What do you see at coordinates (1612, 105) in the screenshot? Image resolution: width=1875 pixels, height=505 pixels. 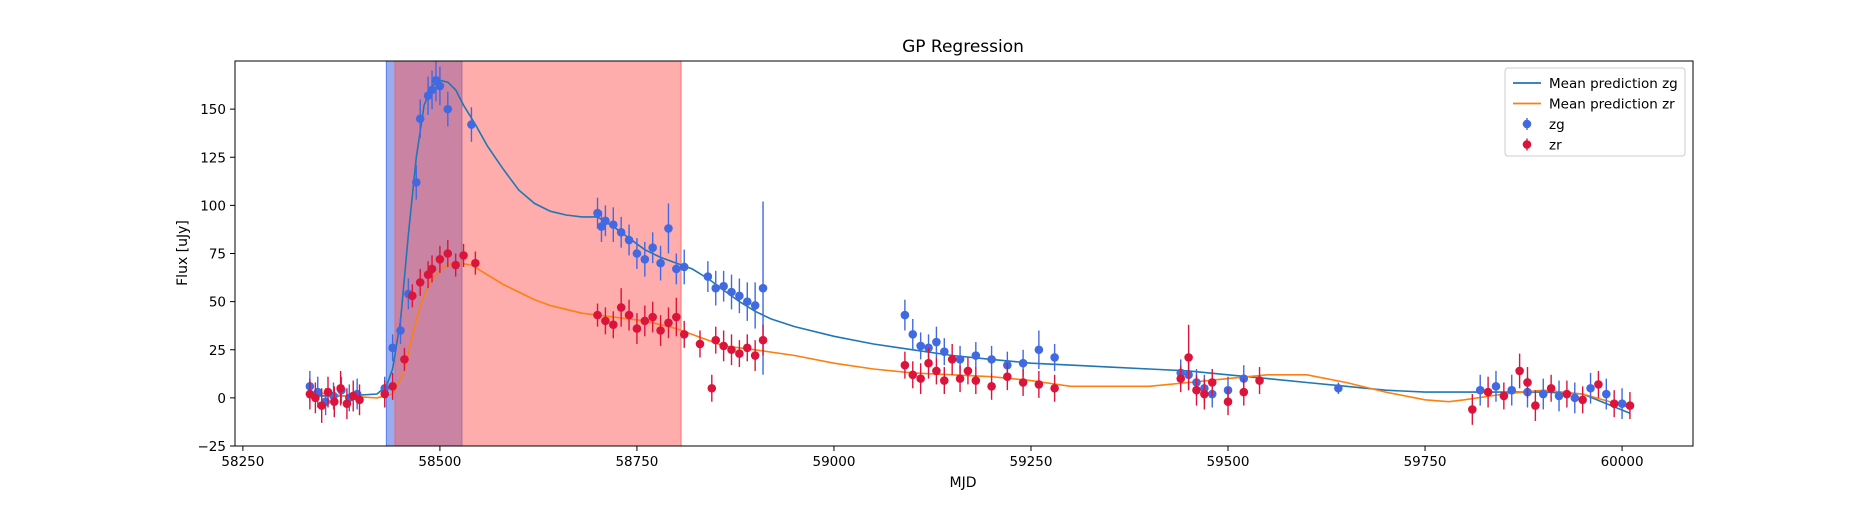 I see `legend-label: Mean prediction zr` at bounding box center [1612, 105].